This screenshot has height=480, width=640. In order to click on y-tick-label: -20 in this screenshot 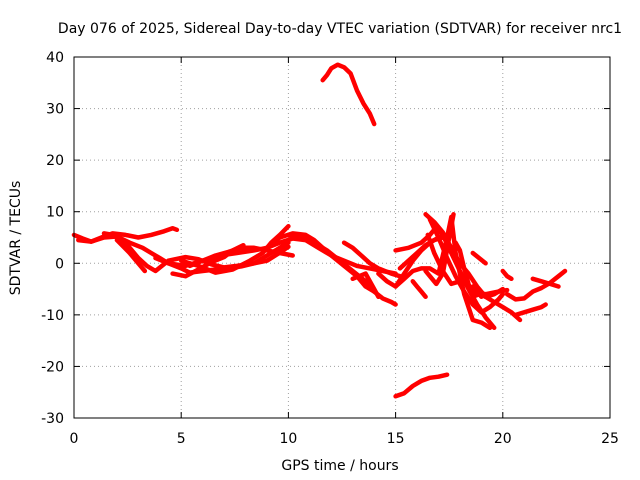, I will do `click(52, 367)`.